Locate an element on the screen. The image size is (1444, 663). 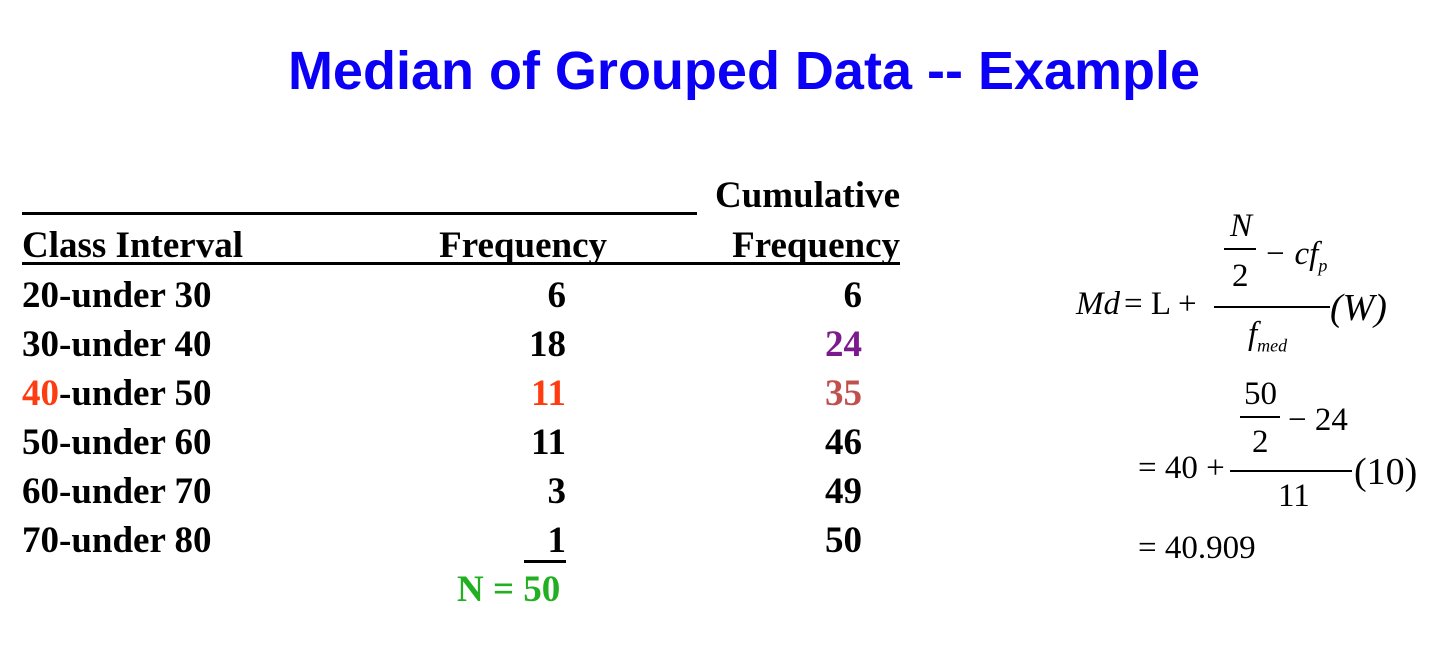
minus-cfp: − cfp is located at coordinates (1296, 256).